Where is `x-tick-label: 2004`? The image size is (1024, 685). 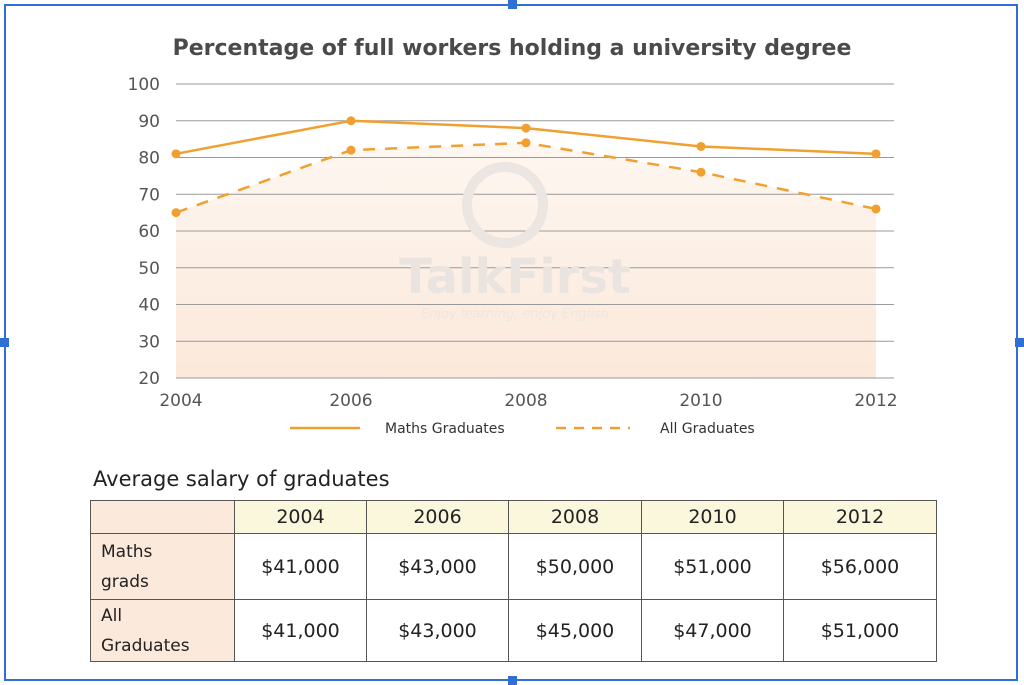
x-tick-label: 2004 is located at coordinates (180, 401).